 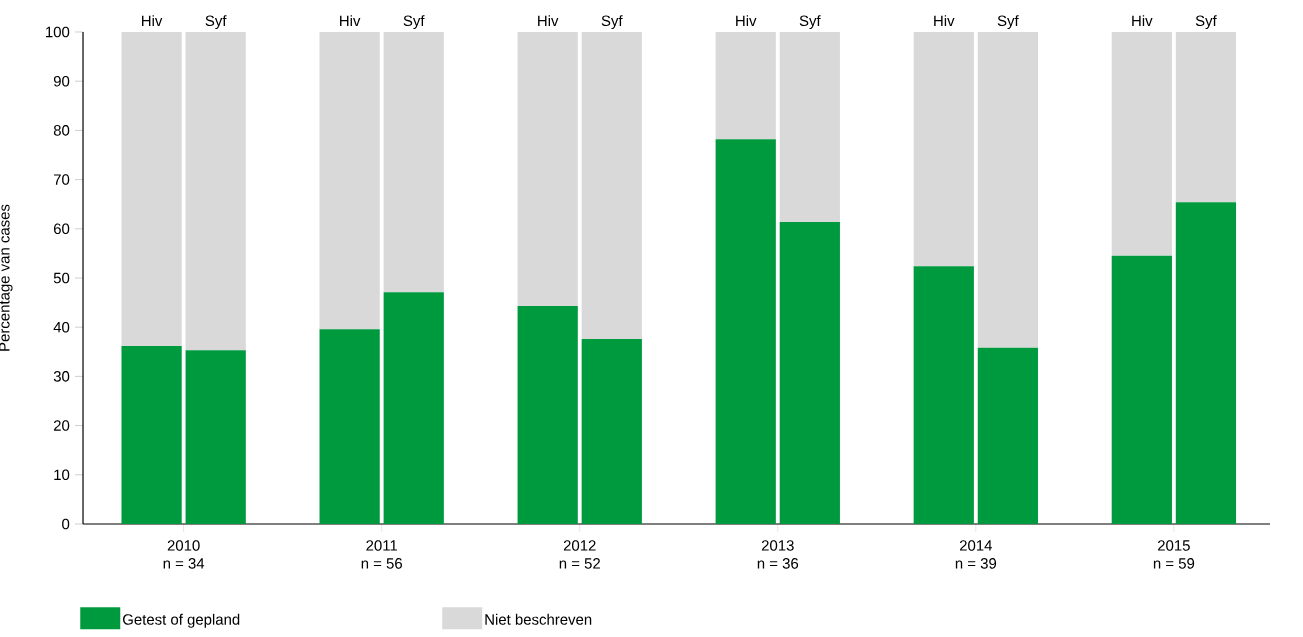 I want to click on y-axis-title: Percentage van cases, so click(x=6, y=277).